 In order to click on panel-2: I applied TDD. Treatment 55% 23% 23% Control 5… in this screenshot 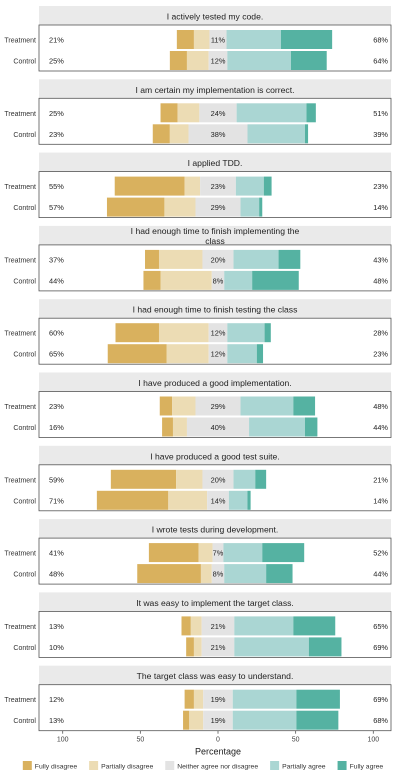, I will do `click(198, 185)`.